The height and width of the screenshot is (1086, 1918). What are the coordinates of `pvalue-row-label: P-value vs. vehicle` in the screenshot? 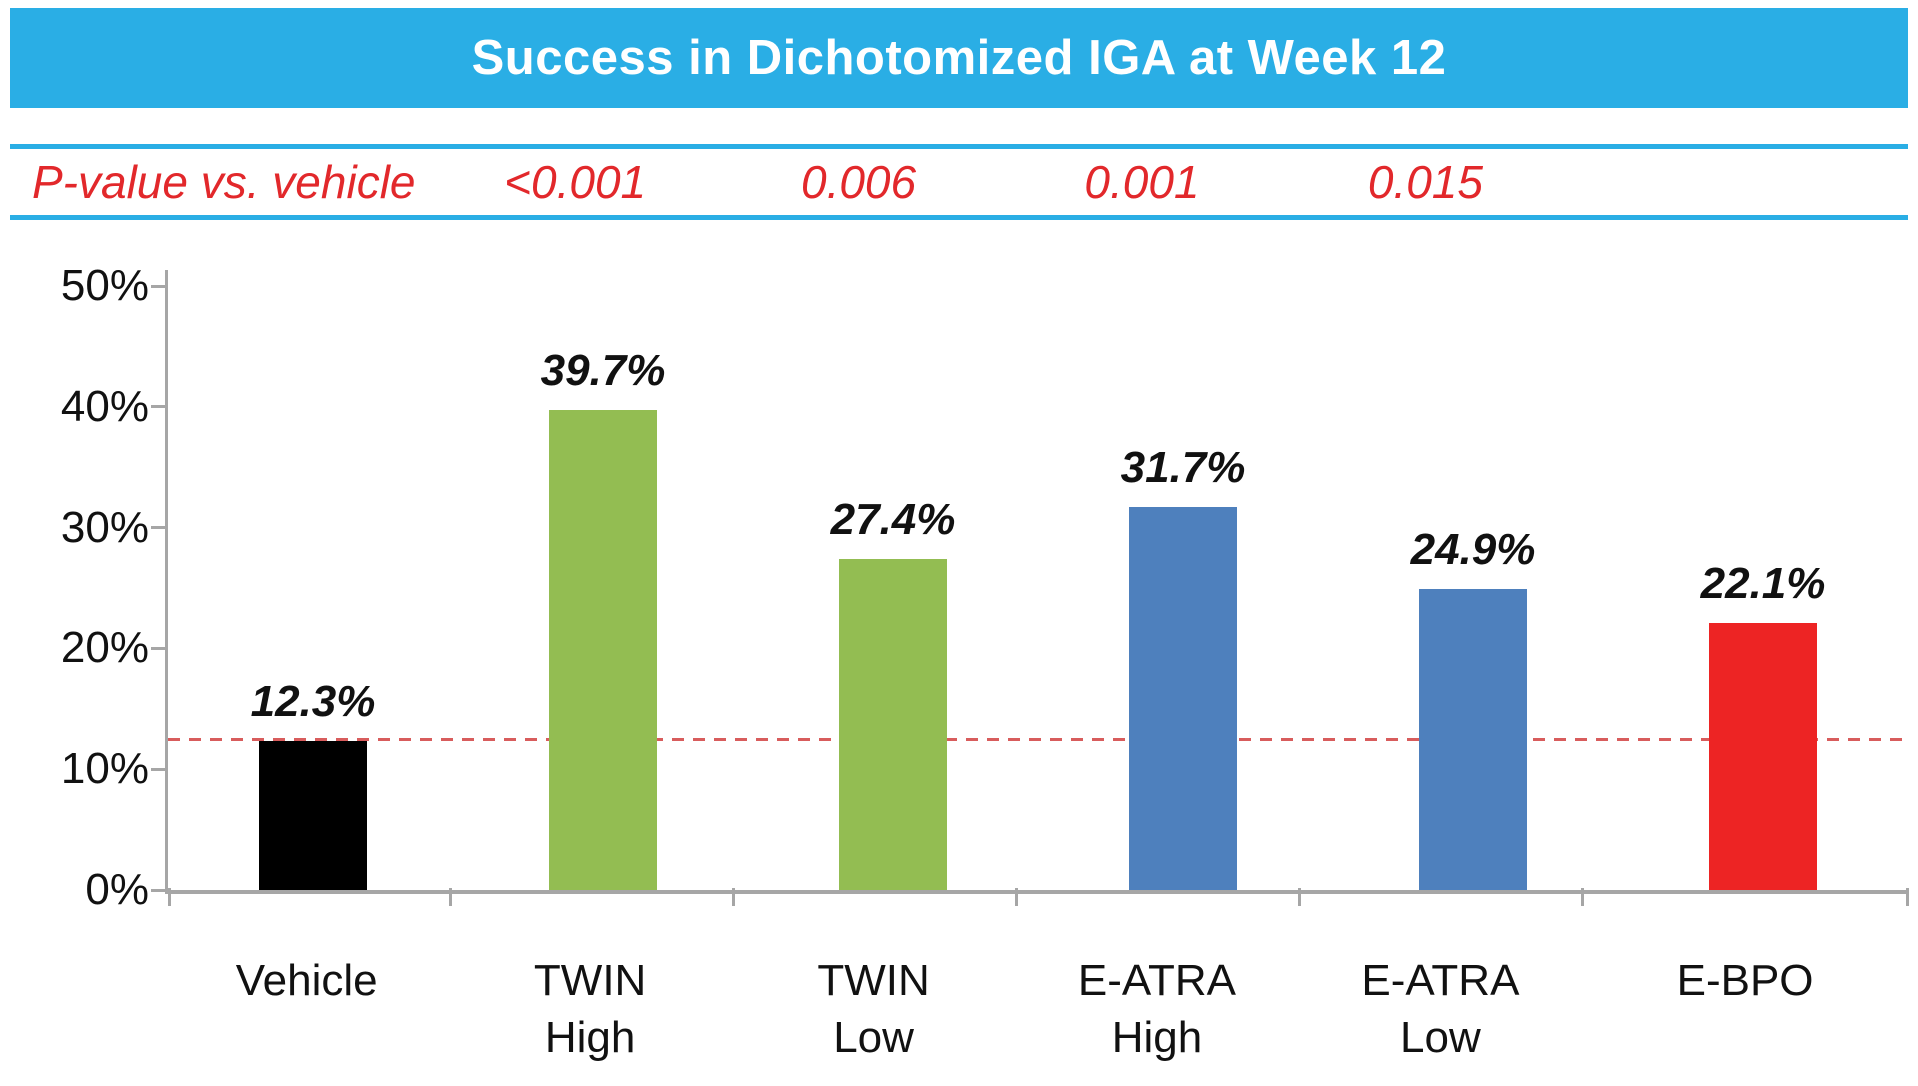 It's located at (224, 182).